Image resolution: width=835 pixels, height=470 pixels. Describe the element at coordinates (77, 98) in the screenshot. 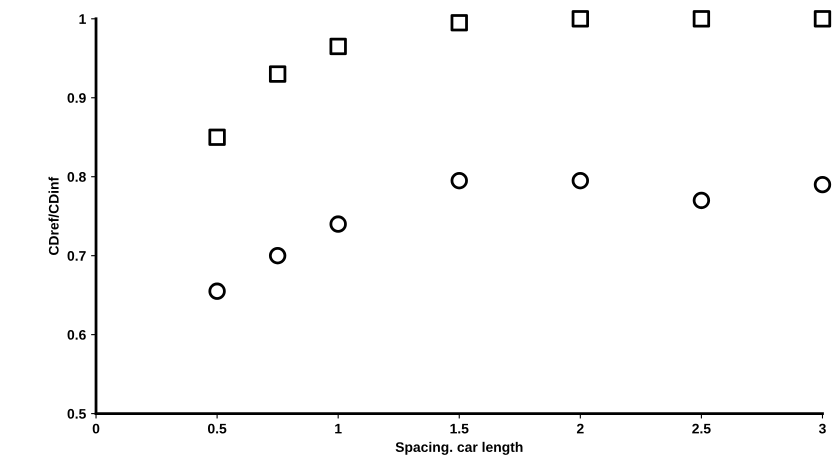

I see `y-tick-label: 0.9` at that location.